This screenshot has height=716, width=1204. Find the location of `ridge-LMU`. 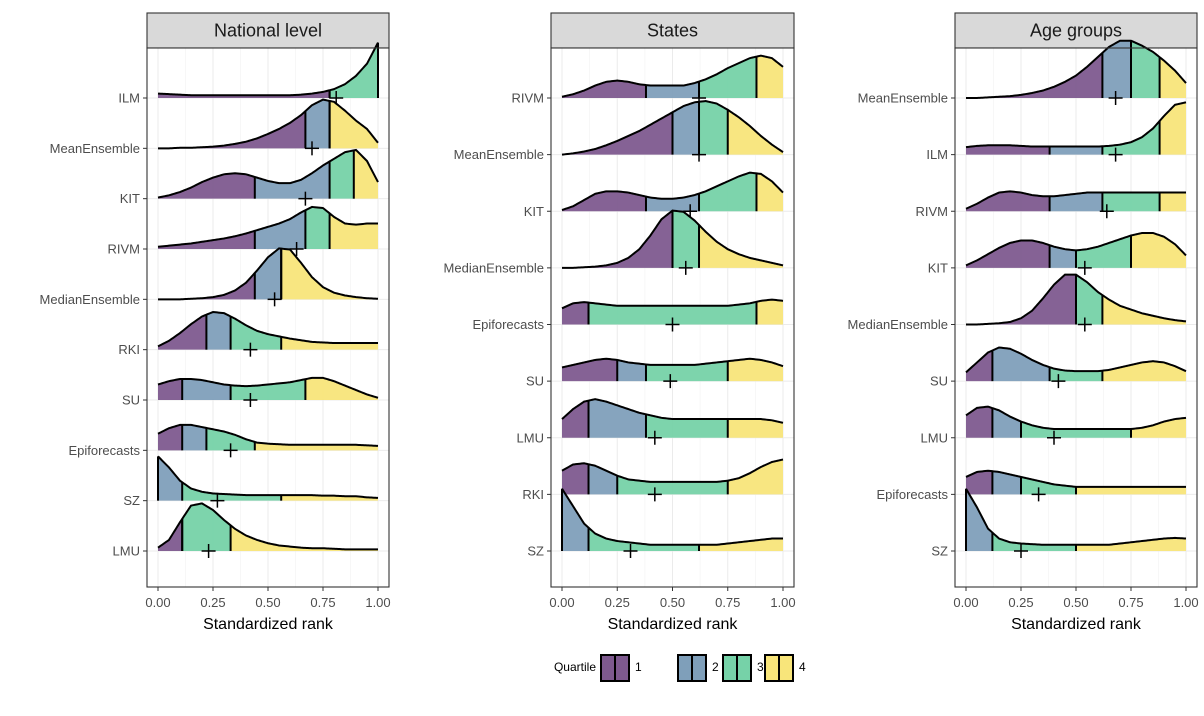

ridge-LMU is located at coordinates (672, 421).